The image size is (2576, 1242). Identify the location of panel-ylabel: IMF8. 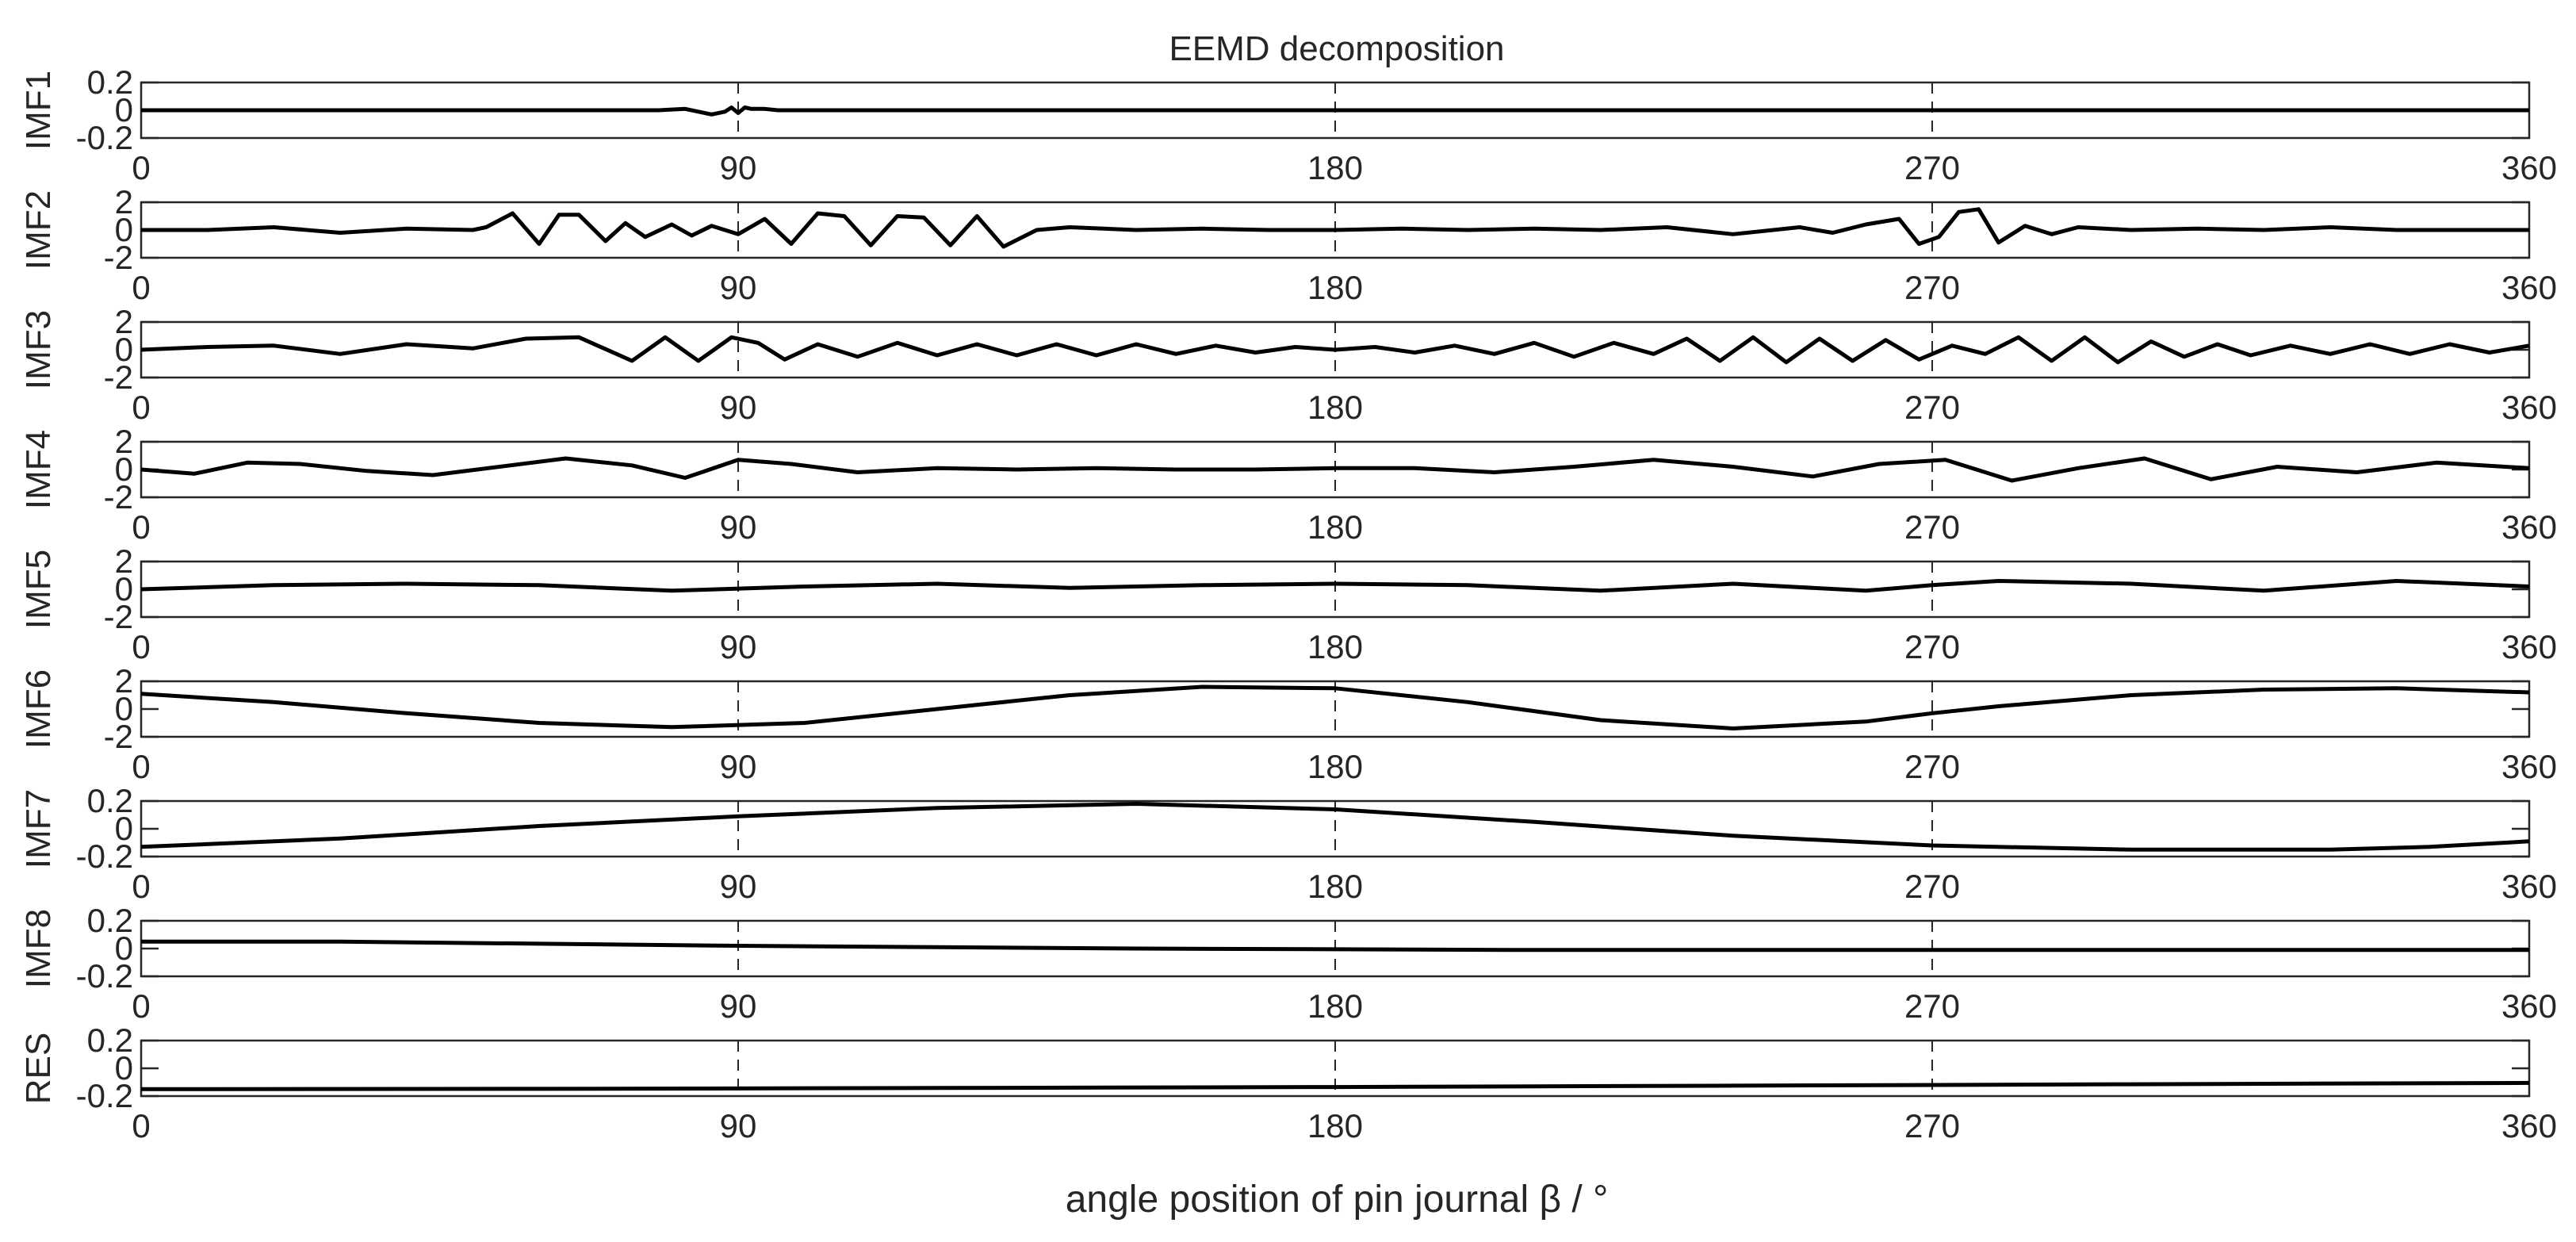
(38, 949).